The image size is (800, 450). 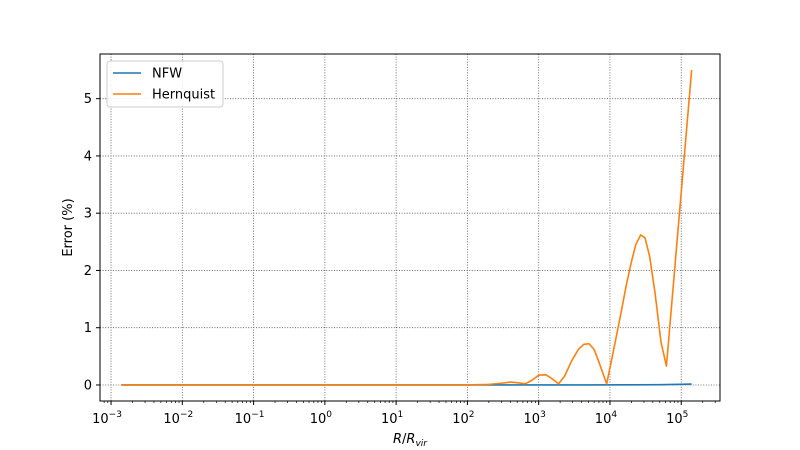 What do you see at coordinates (677, 418) in the screenshot?
I see `x-tick-label: 10⁵` at bounding box center [677, 418].